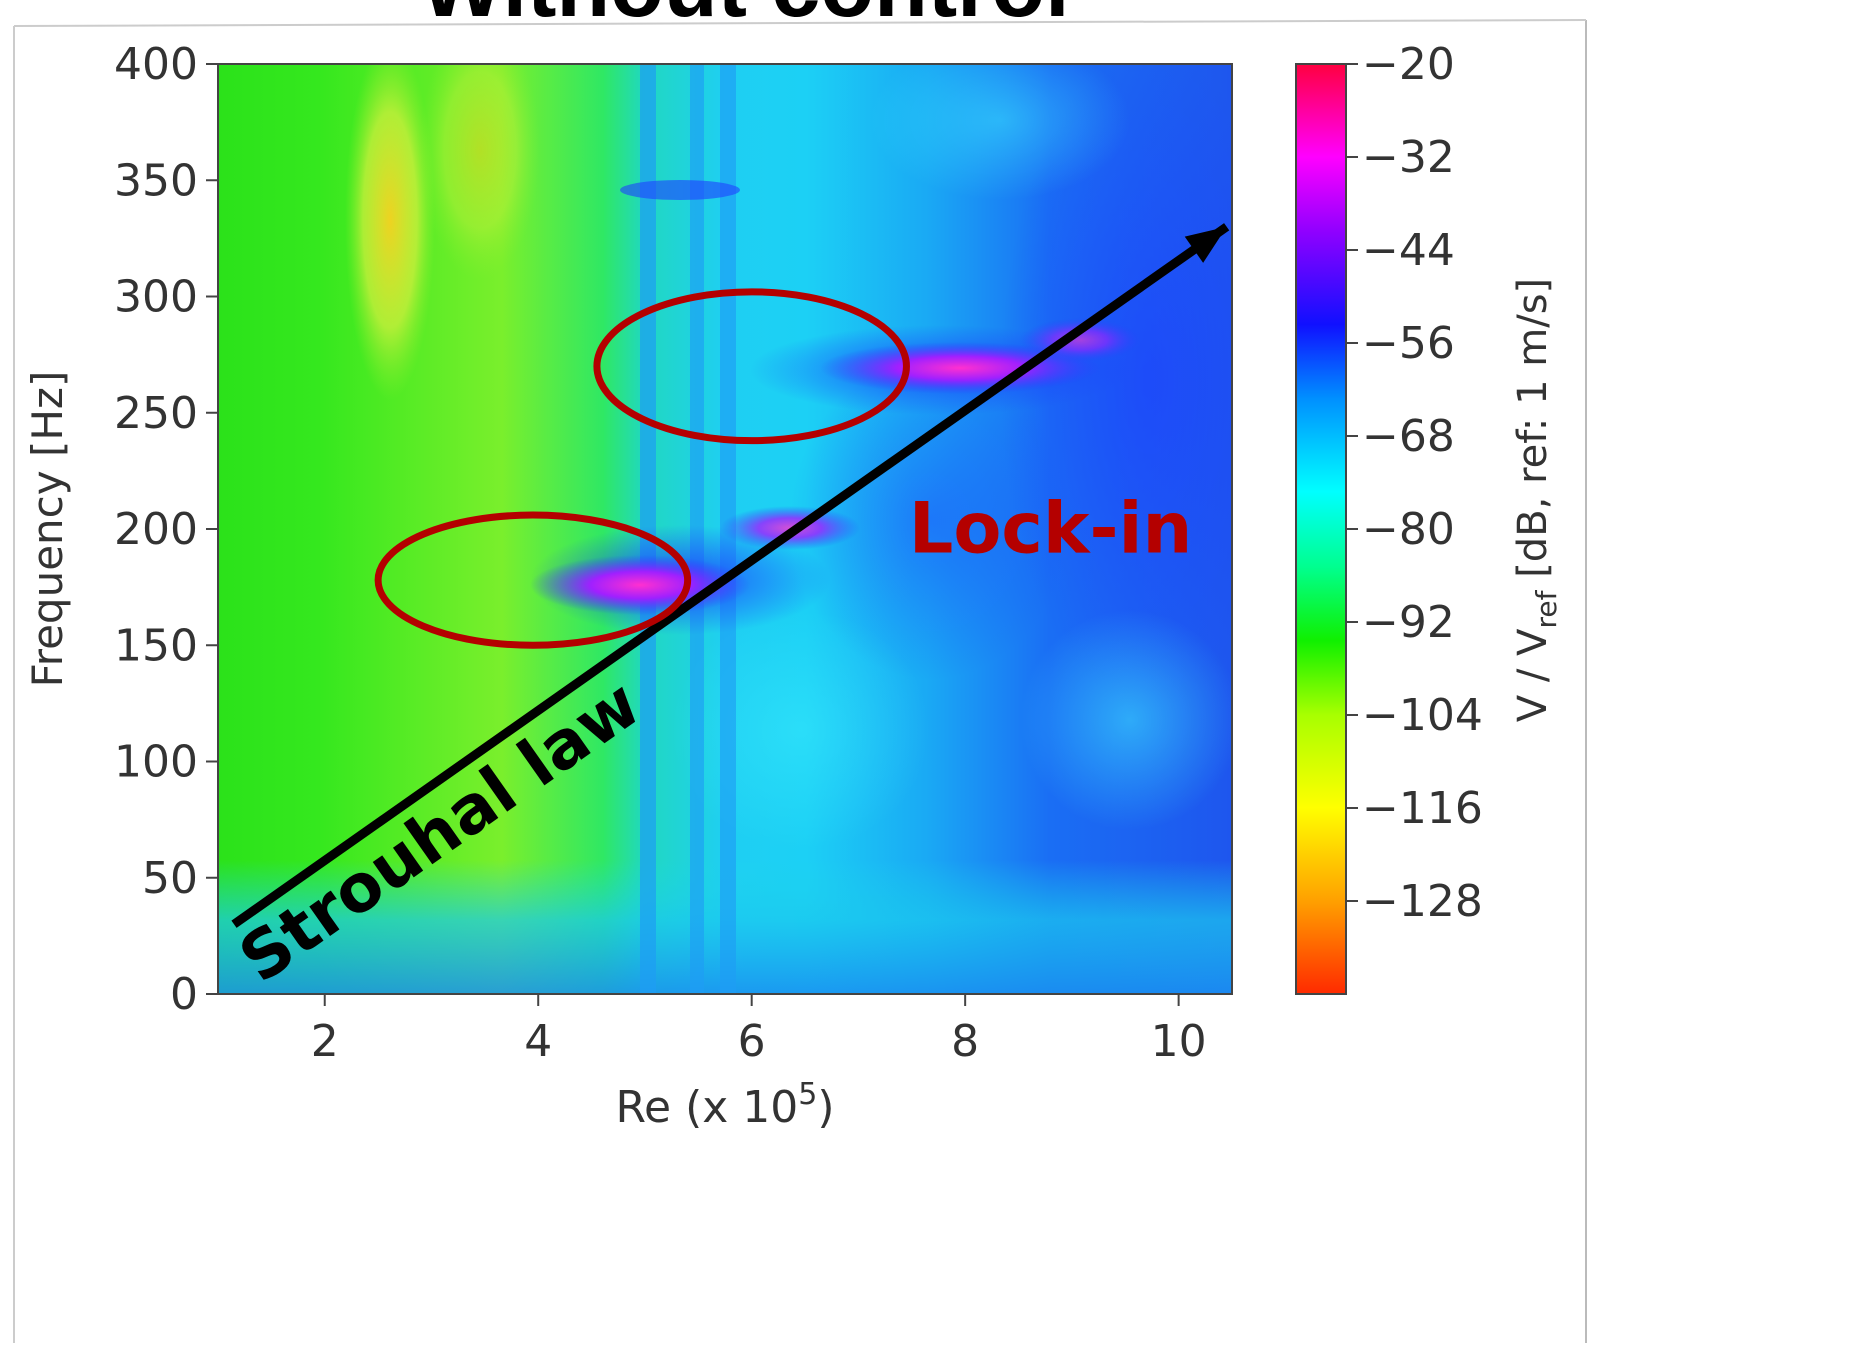 This screenshot has width=1856, height=1348. What do you see at coordinates (1408, 250) in the screenshot?
I see `colorbar-tick-label: −44` at bounding box center [1408, 250].